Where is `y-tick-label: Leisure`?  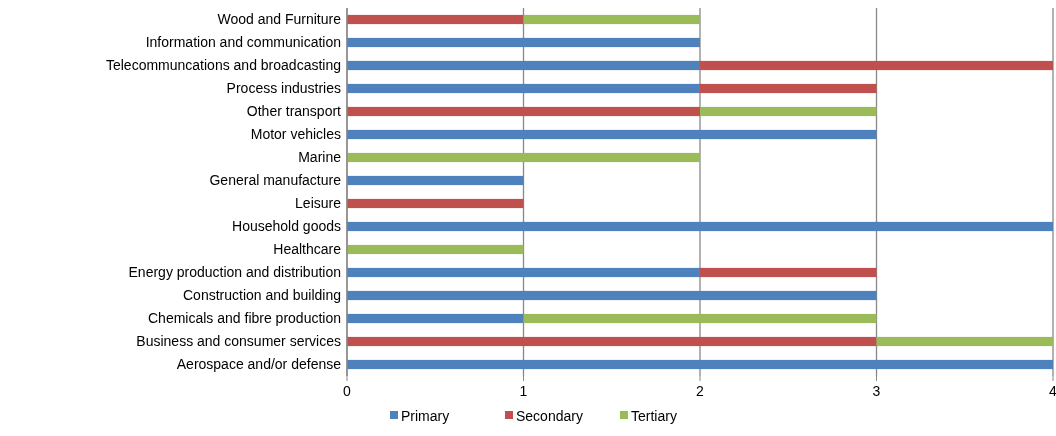 y-tick-label: Leisure is located at coordinates (318, 203).